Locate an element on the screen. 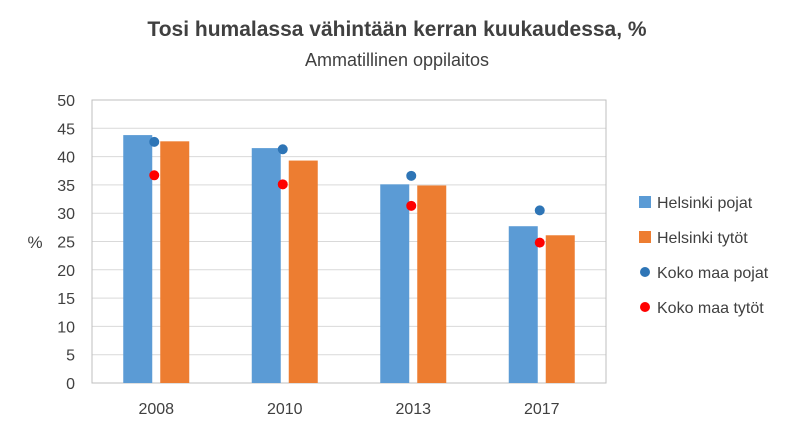  points is located at coordinates (347, 192).